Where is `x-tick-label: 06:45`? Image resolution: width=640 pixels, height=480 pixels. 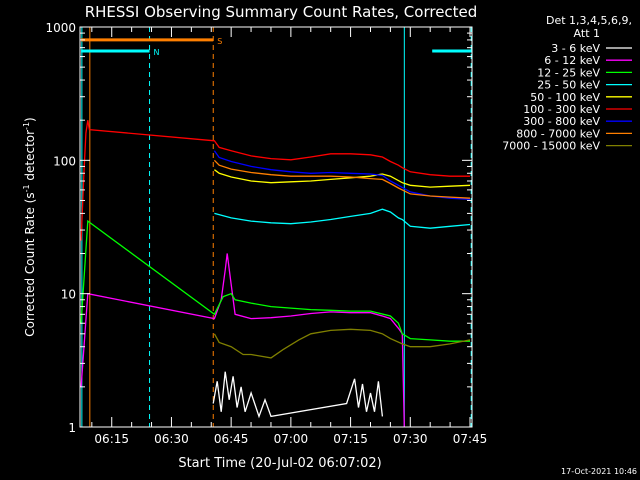
x-tick-label: 06:45 is located at coordinates (231, 439).